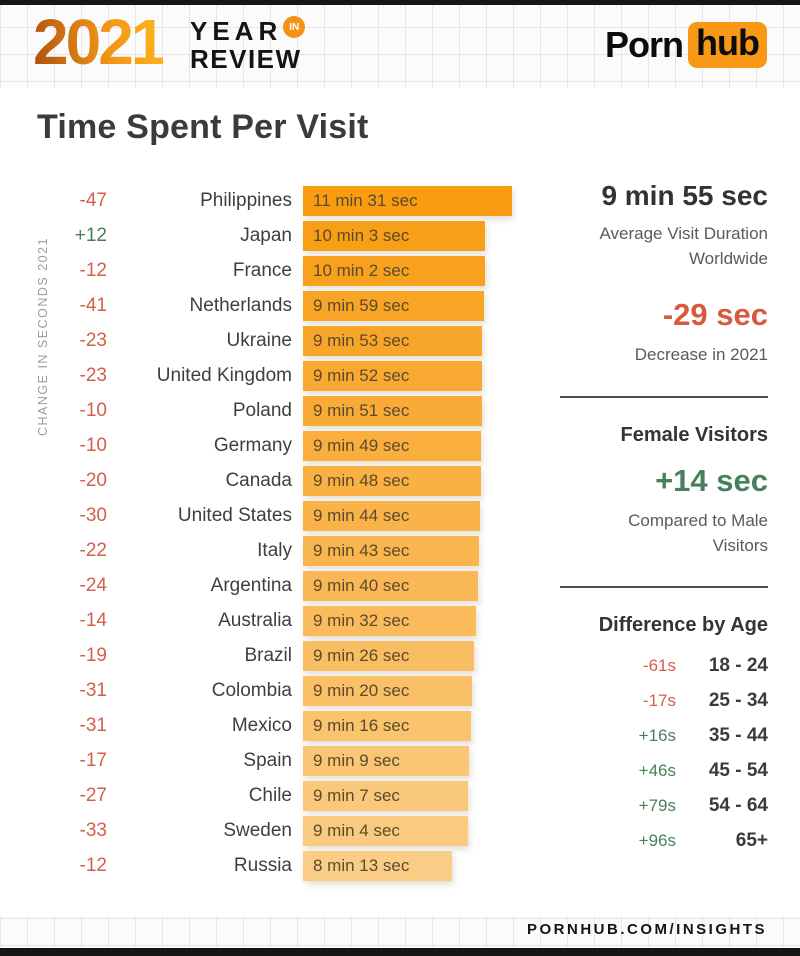  Describe the element at coordinates (361, 480) in the screenshot. I see `duration-label: 9 min 48 sec` at that location.